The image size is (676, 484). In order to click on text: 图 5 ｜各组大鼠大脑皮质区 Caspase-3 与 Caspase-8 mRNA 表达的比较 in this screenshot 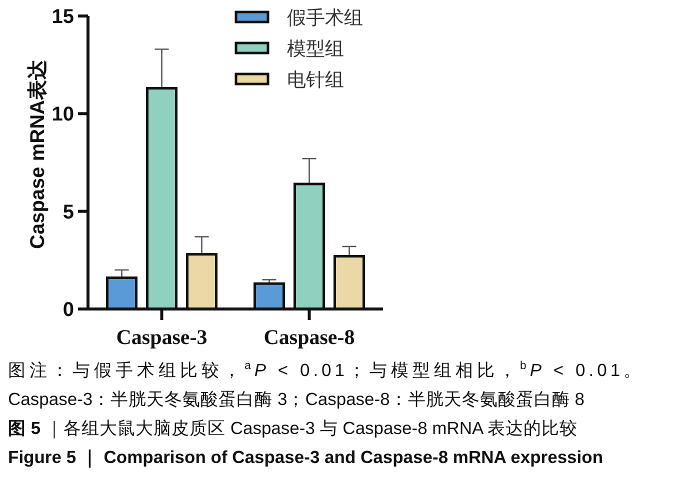, I will do `click(293, 428)`.